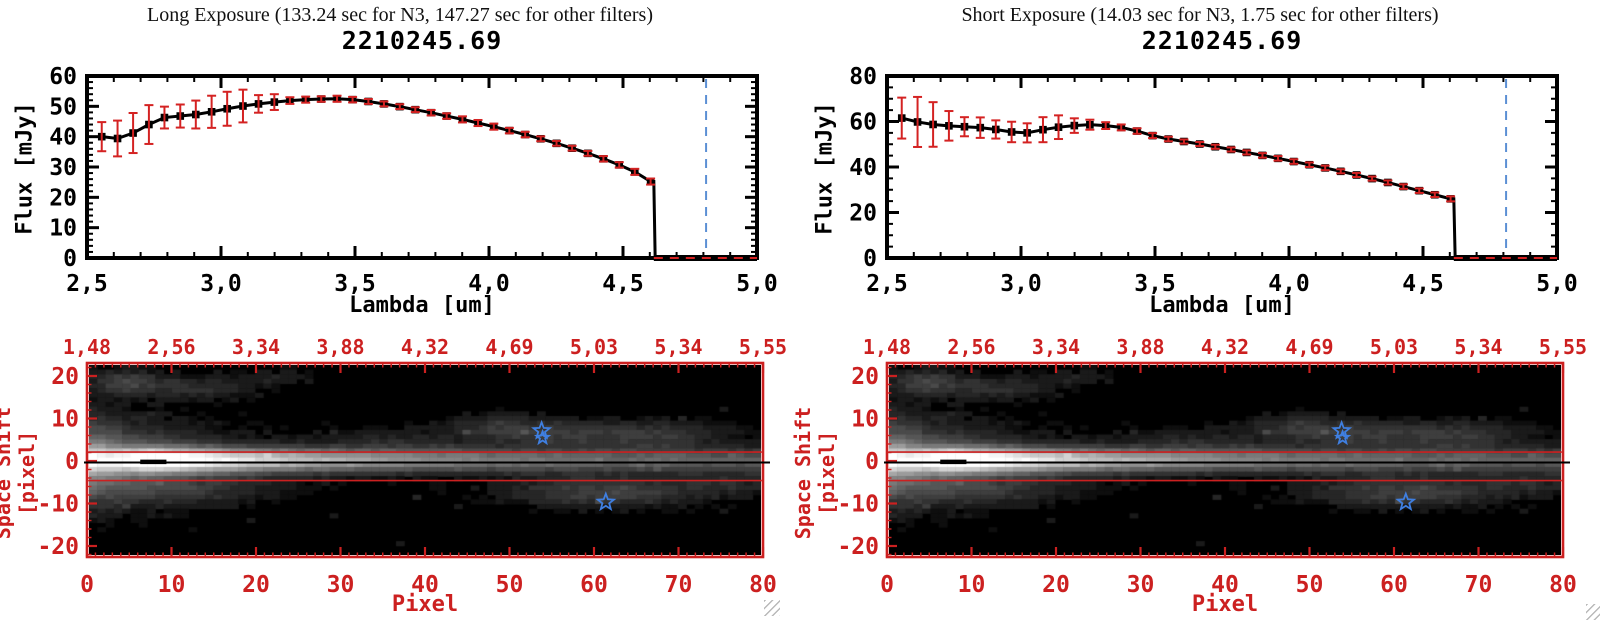  What do you see at coordinates (340, 347) in the screenshot?
I see `wavelength-tick-label: 3,88` at bounding box center [340, 347].